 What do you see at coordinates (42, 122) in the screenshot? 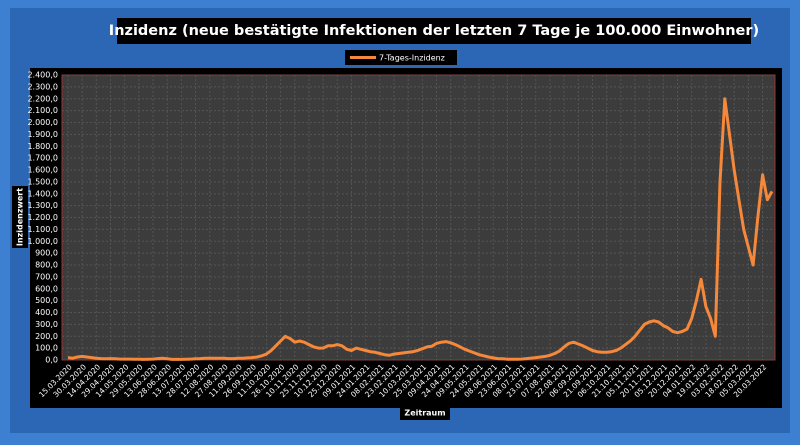
I see `y-tick-label: 2.000,0` at bounding box center [42, 122].